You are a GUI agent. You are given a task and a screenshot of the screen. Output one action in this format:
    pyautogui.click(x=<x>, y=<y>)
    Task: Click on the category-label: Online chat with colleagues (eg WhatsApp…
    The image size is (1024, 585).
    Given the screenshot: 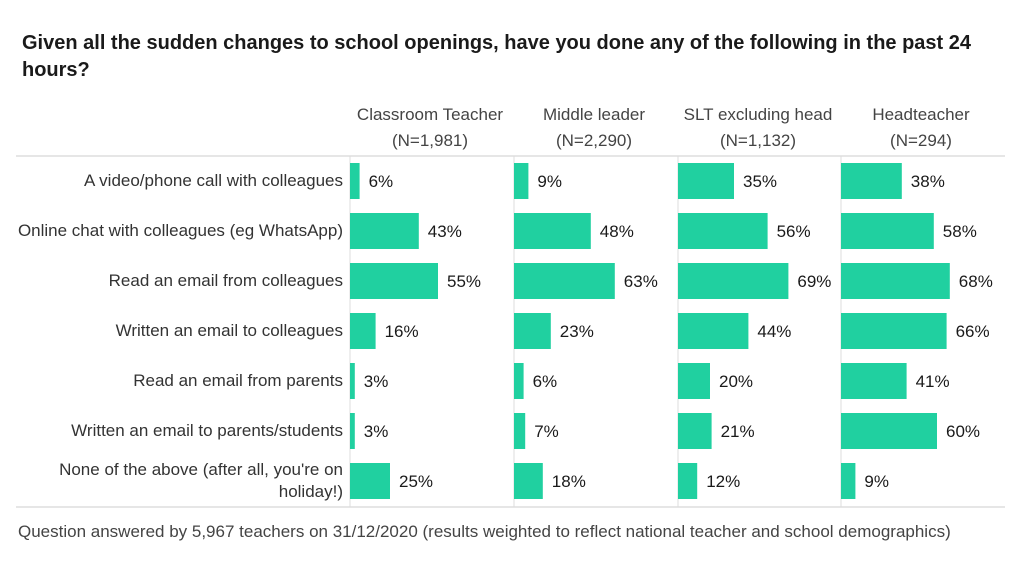 What is the action you would take?
    pyautogui.click(x=180, y=230)
    